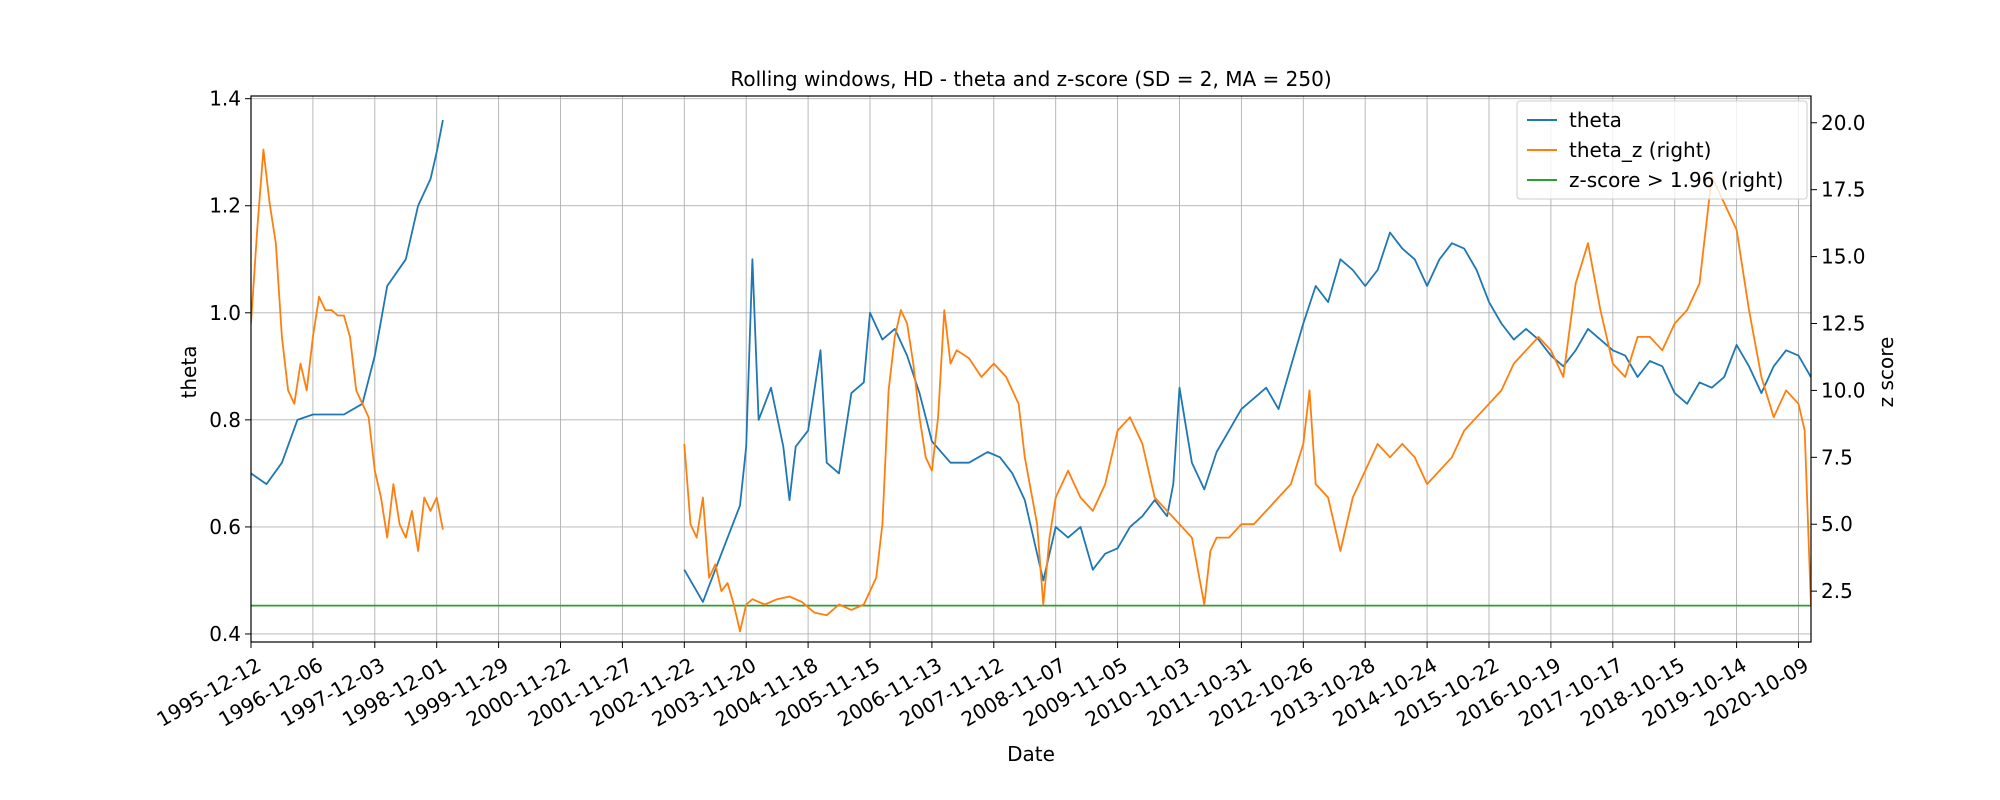 Image resolution: width=2000 pixels, height=800 pixels. Describe the element at coordinates (1837, 591) in the screenshot. I see `right-y-tick-label: 2.5` at that location.